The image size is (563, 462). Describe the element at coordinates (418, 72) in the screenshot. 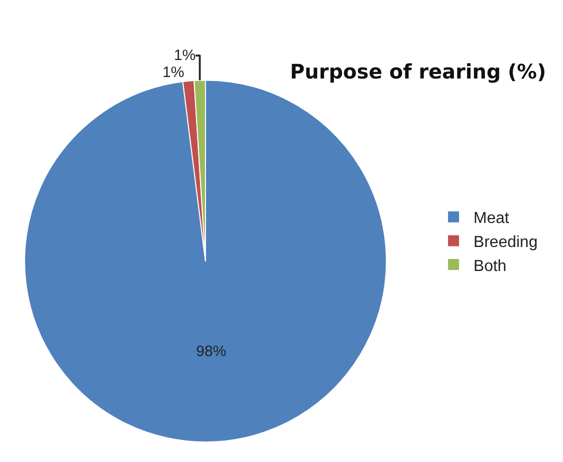

I see `text: Purpose of rearing (%)` at that location.